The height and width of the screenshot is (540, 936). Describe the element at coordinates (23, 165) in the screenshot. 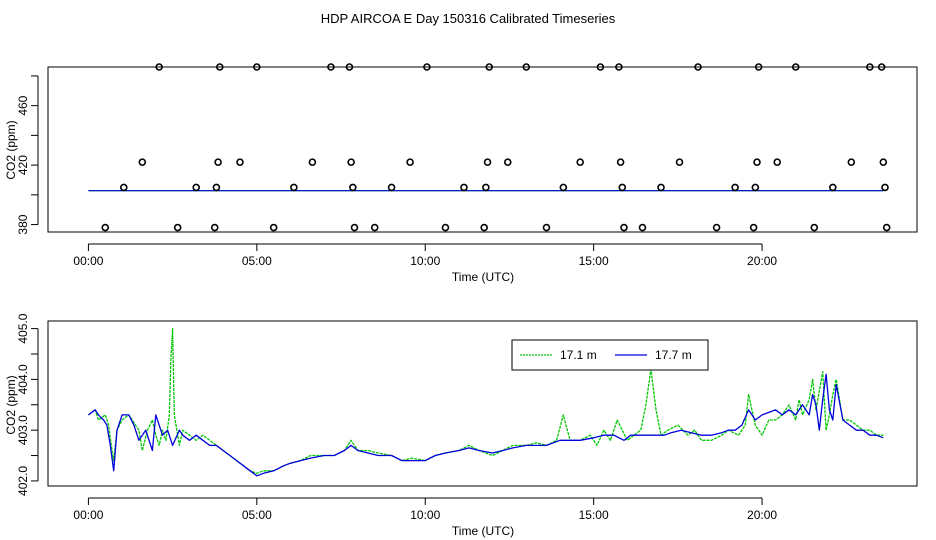

I see `top-y-tick-label: 420` at that location.